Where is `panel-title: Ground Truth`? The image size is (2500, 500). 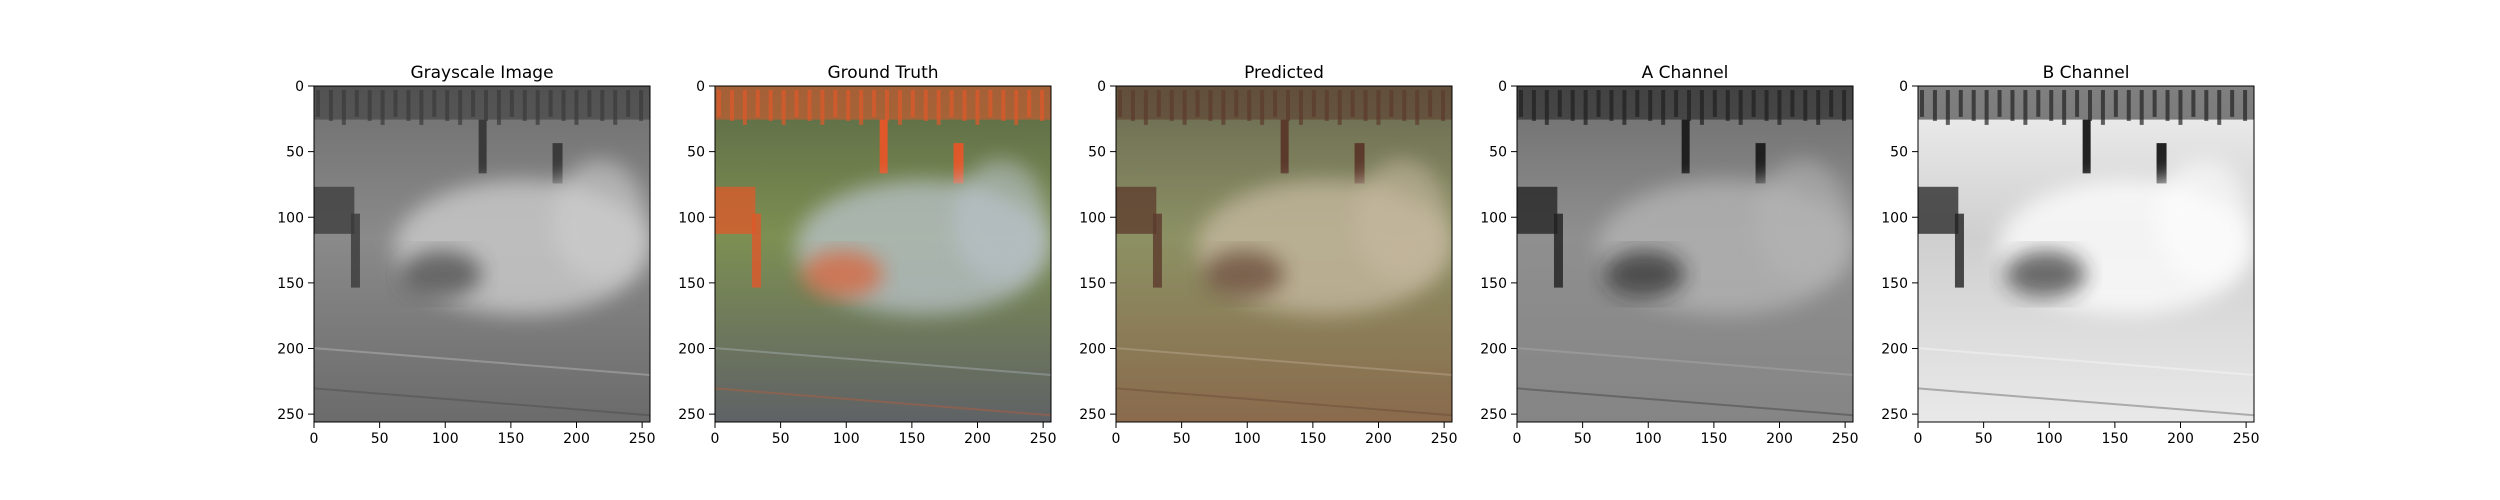 panel-title: Ground Truth is located at coordinates (882, 73).